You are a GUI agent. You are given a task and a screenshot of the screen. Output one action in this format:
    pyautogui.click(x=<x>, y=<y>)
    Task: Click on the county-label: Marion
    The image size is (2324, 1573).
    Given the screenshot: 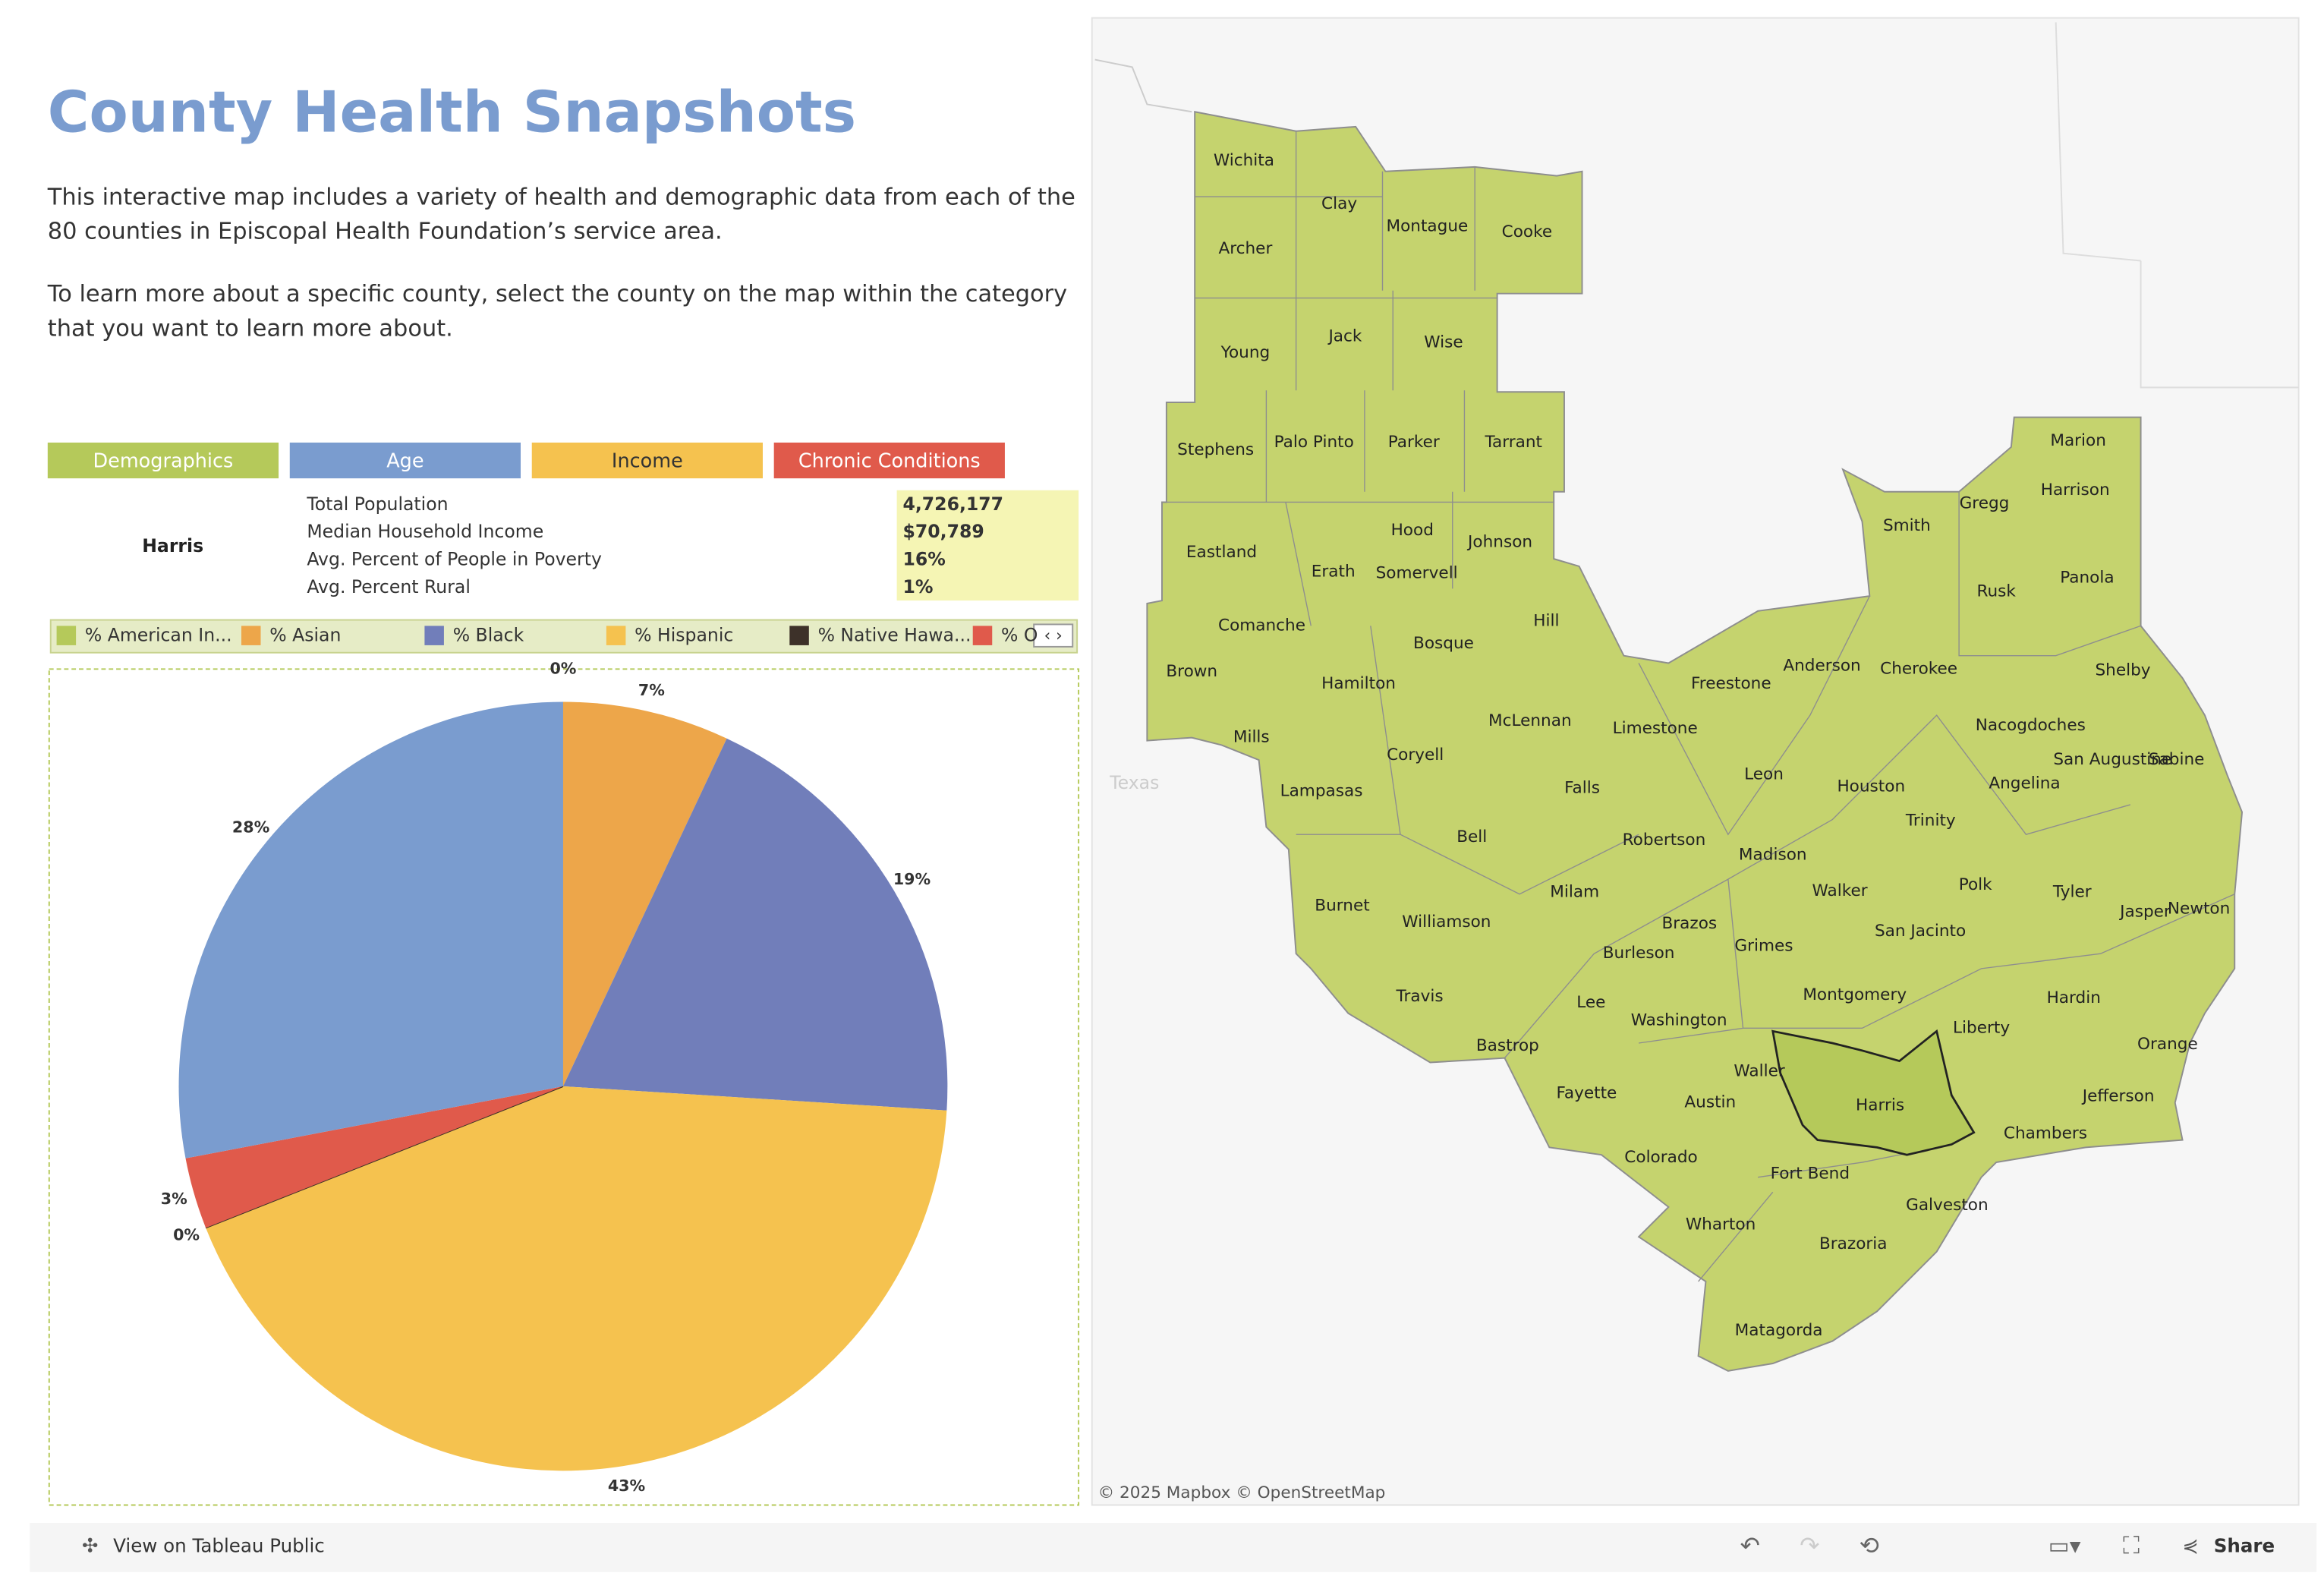 What is the action you would take?
    pyautogui.click(x=2078, y=440)
    